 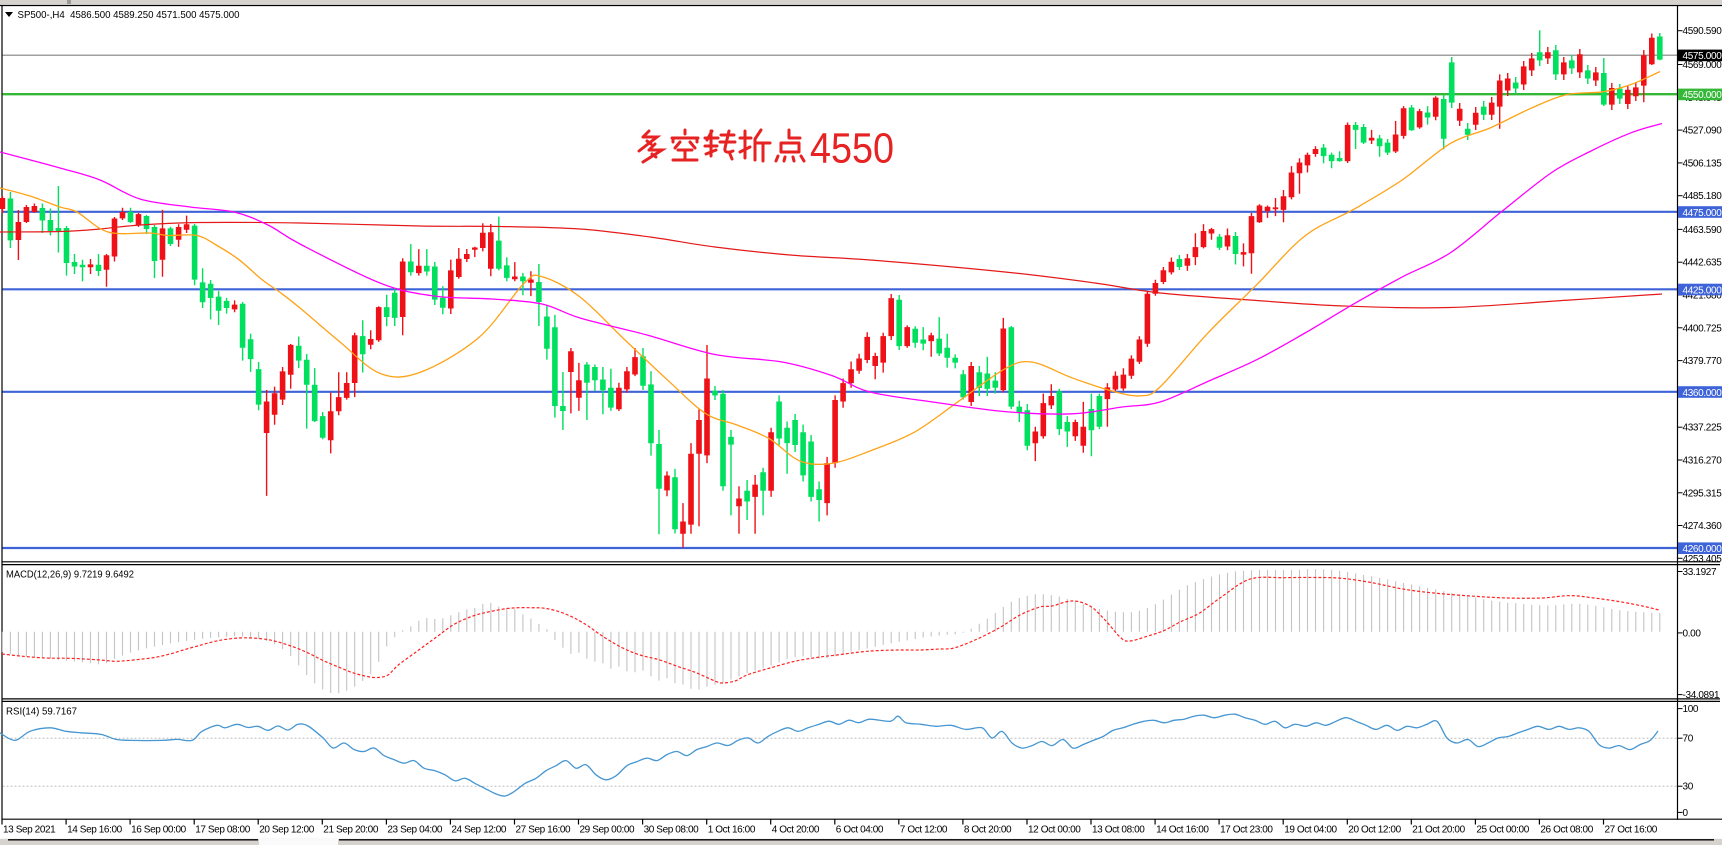 I want to click on svg-text: 21 Sep 20:00, so click(x=351, y=830).